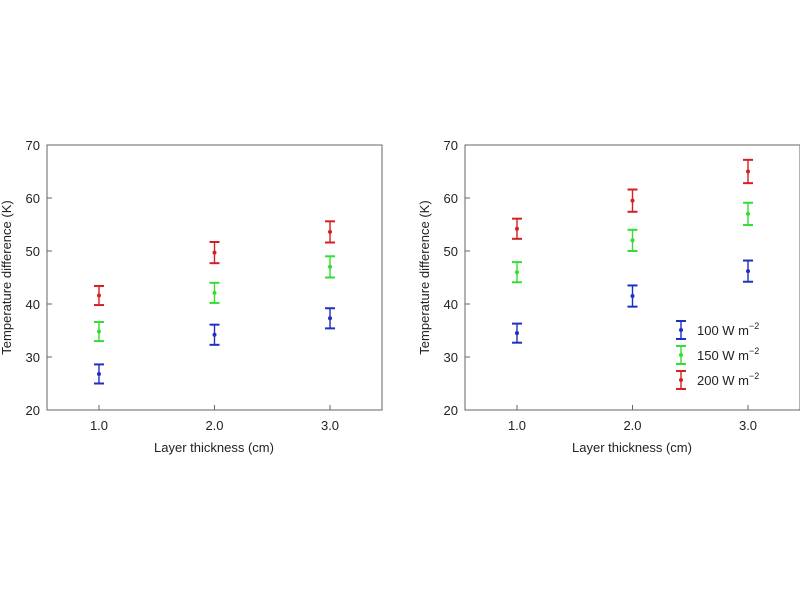  I want to click on legend-label-text: 100 W m, so click(723, 330).